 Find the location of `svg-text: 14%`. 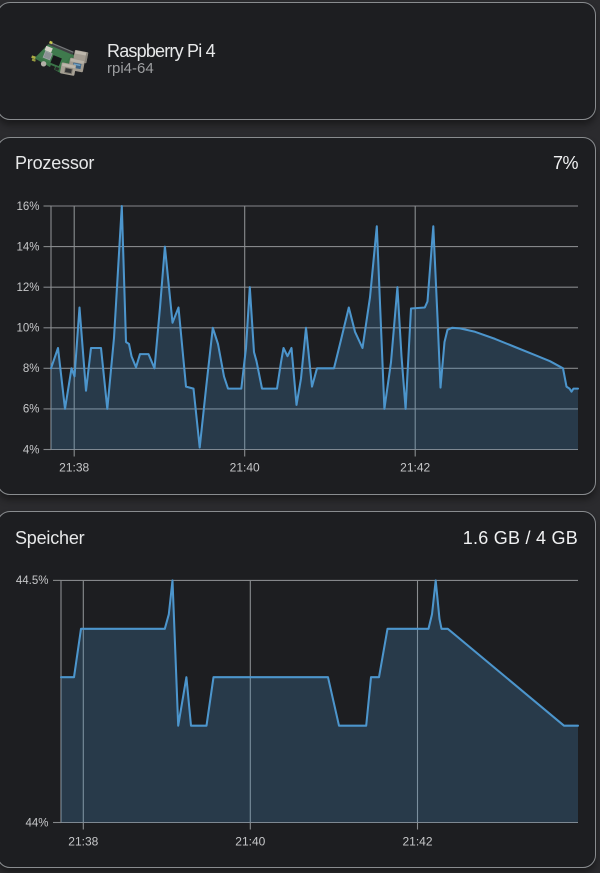

svg-text: 14% is located at coordinates (27, 247).